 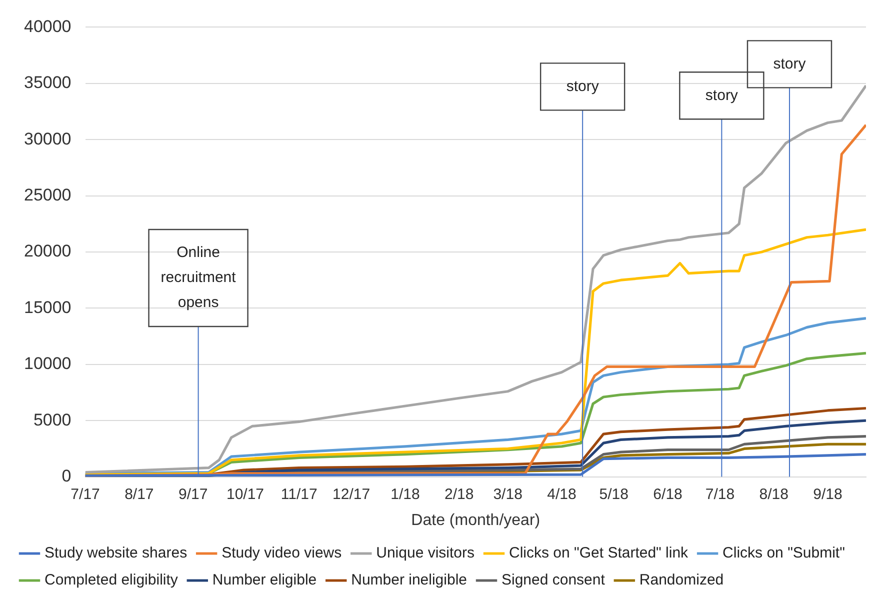 What do you see at coordinates (264, 580) in the screenshot?
I see `legend-label: Number eligible` at bounding box center [264, 580].